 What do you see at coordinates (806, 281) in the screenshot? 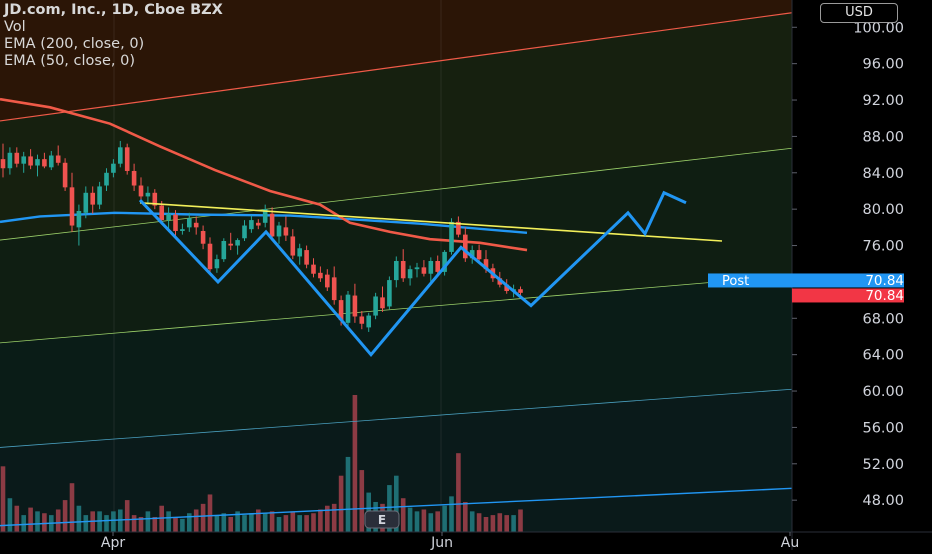
I see `post-market-badge: Post 70.84` at bounding box center [806, 281].